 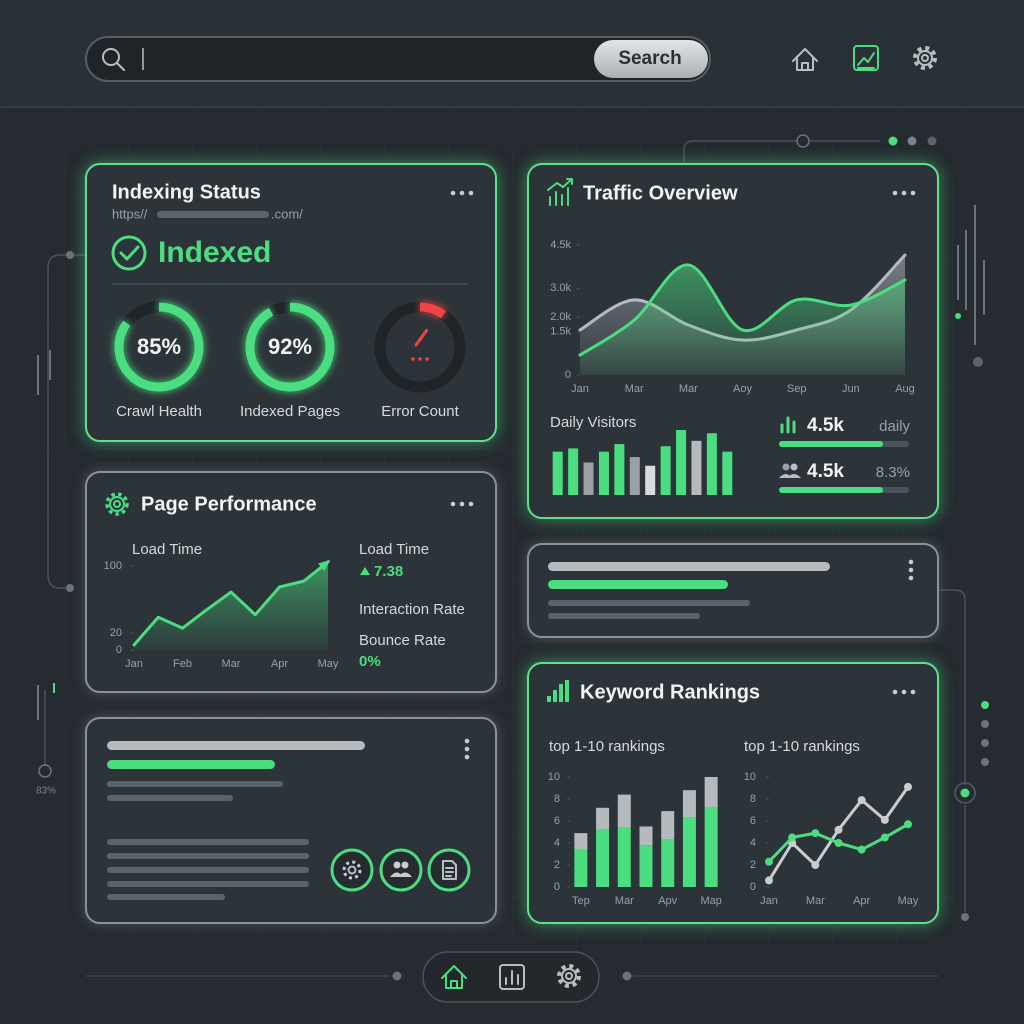 I want to click on settings-icon, so click(x=925, y=58).